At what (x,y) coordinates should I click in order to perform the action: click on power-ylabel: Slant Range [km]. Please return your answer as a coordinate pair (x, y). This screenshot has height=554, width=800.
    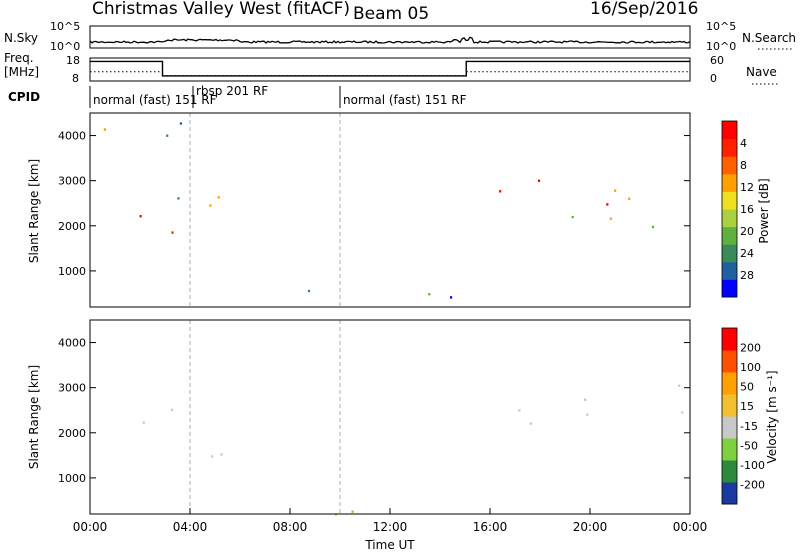
    Looking at the image, I should click on (34, 211).